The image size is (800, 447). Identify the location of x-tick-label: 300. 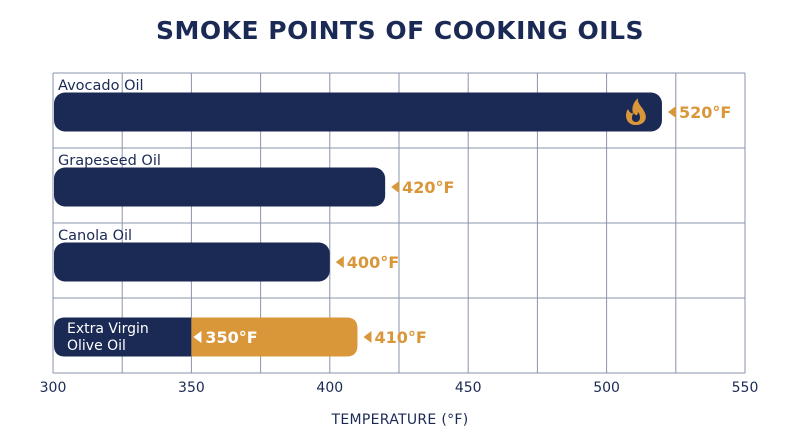
(53, 388).